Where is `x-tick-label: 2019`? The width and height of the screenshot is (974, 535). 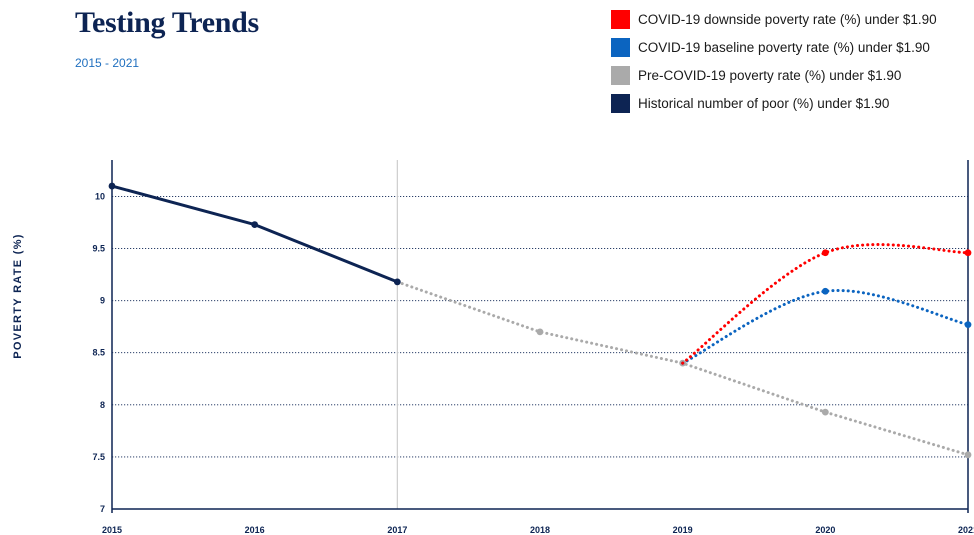
x-tick-label: 2019 is located at coordinates (683, 530).